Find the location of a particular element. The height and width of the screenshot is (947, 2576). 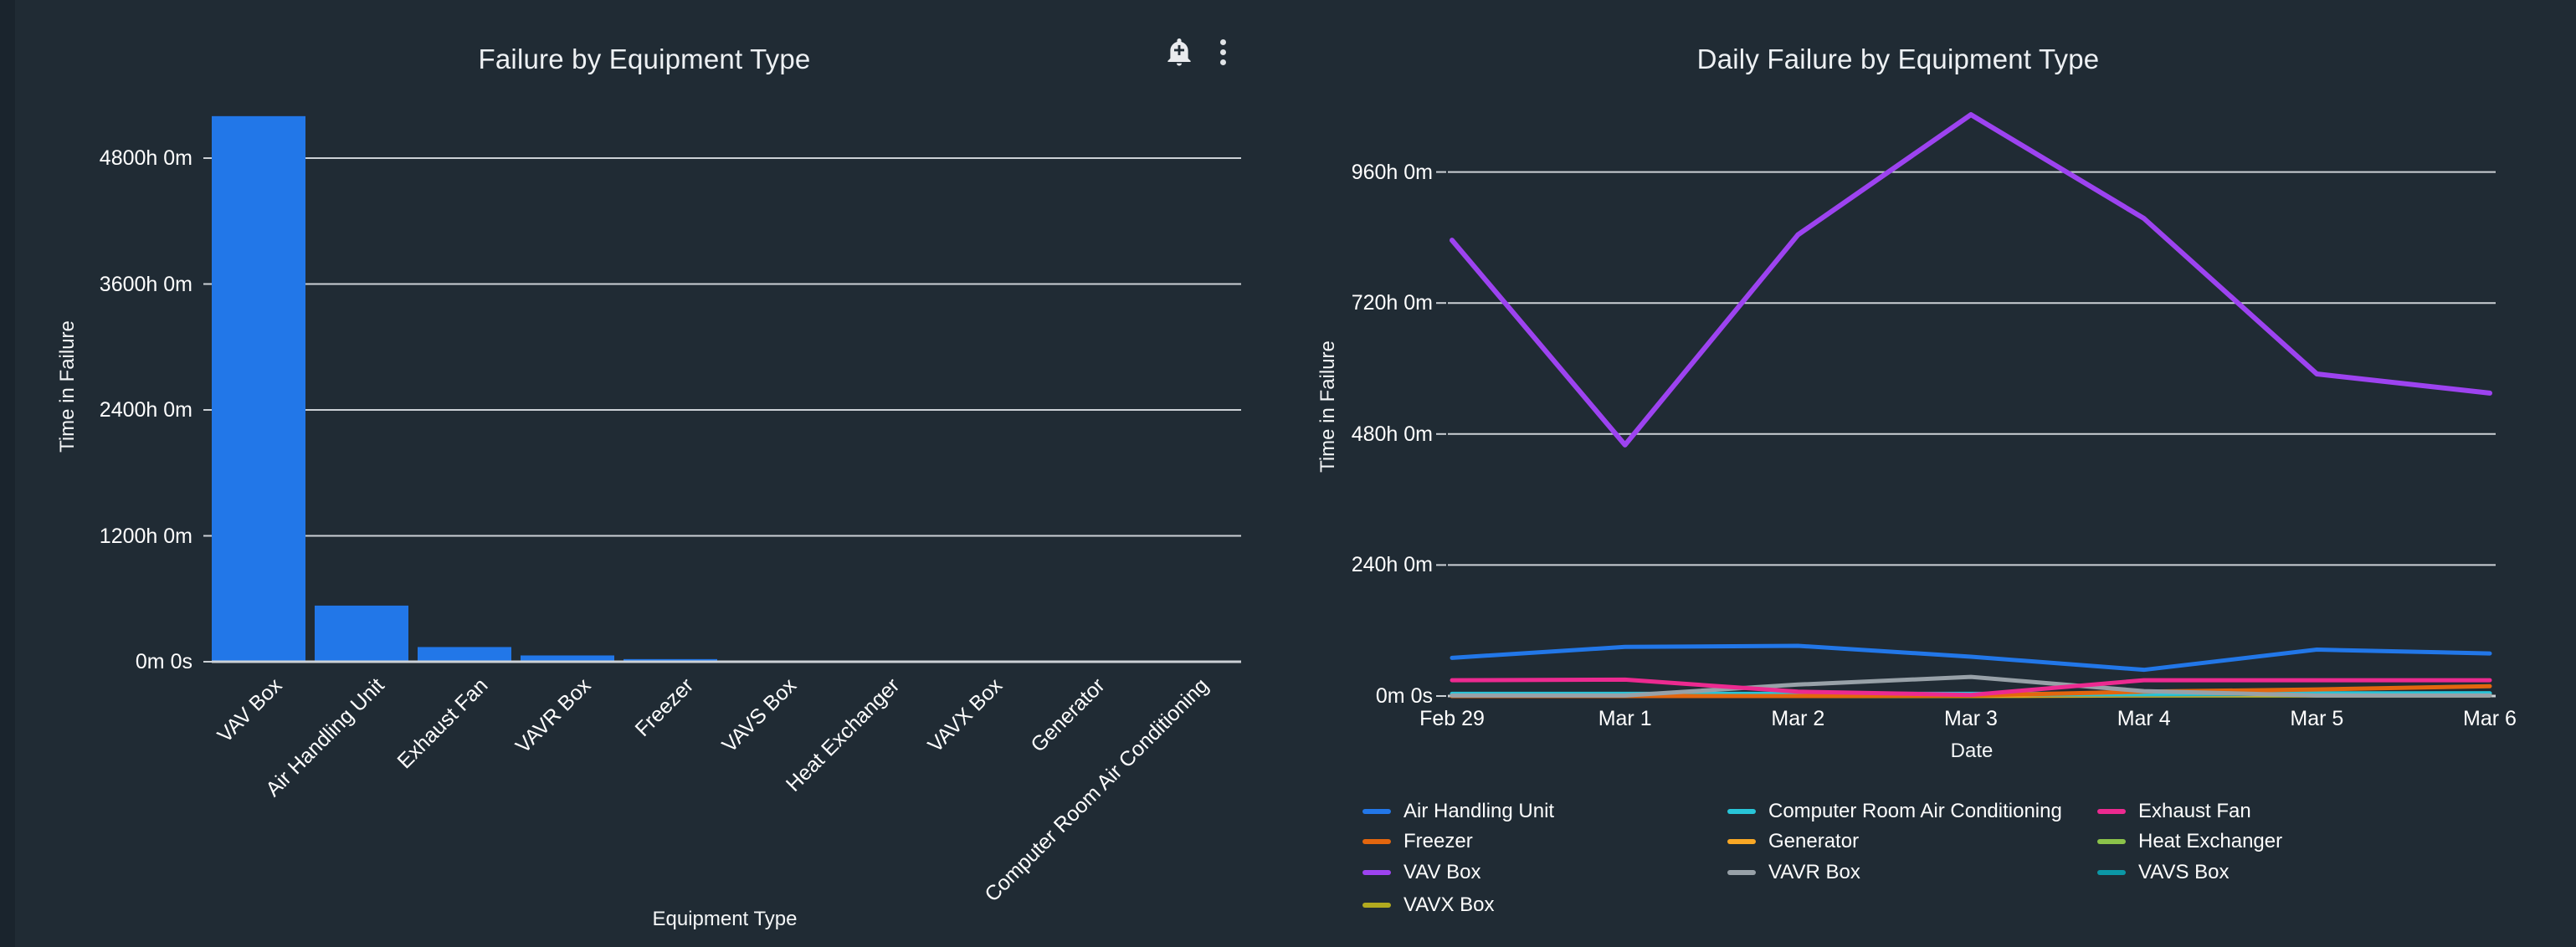

legend-item-vav-box: VAV Box is located at coordinates (1421, 872).